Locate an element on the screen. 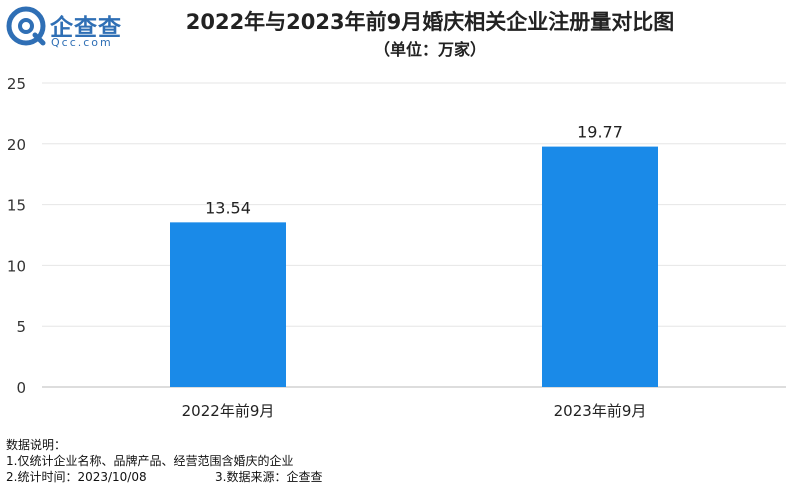 The height and width of the screenshot is (494, 794). brand-logo: 企查查 Qcc.com is located at coordinates (71, 28).